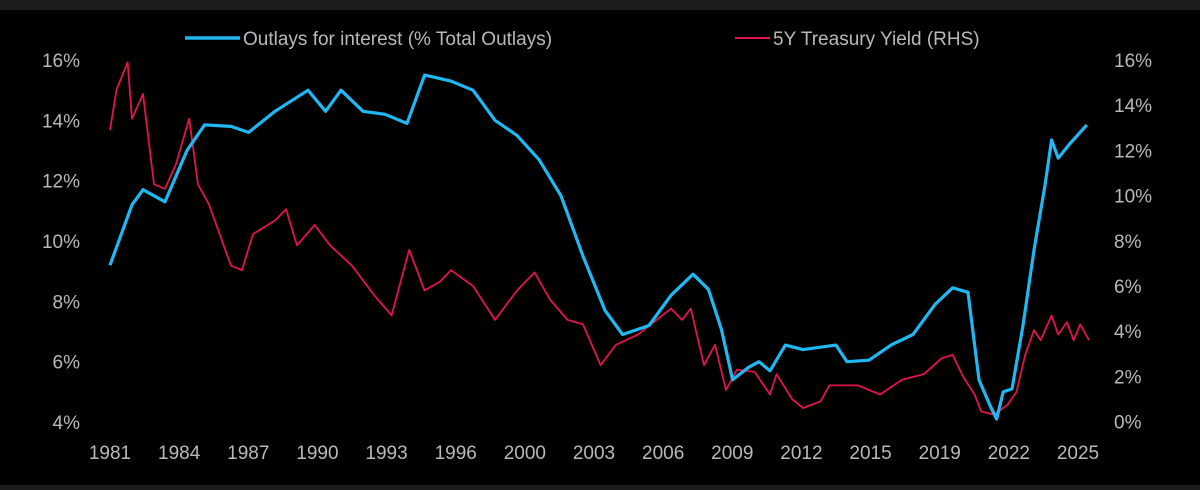 The height and width of the screenshot is (490, 1200). What do you see at coordinates (663, 453) in the screenshot?
I see `x-axis-tick-label: 2006` at bounding box center [663, 453].